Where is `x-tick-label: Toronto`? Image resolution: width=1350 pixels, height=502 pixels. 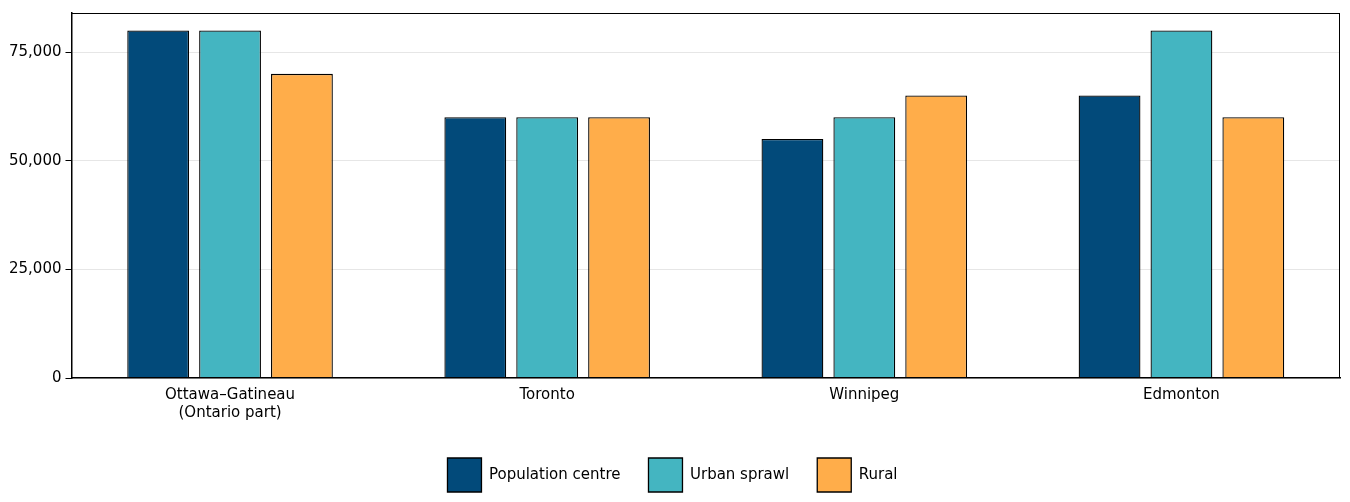 x-tick-label: Toronto is located at coordinates (546, 393).